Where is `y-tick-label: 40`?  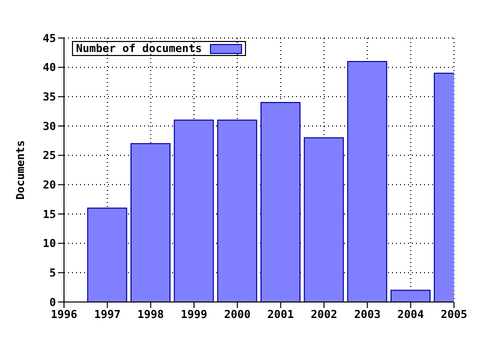 y-tick-label: 40 is located at coordinates (49, 67).